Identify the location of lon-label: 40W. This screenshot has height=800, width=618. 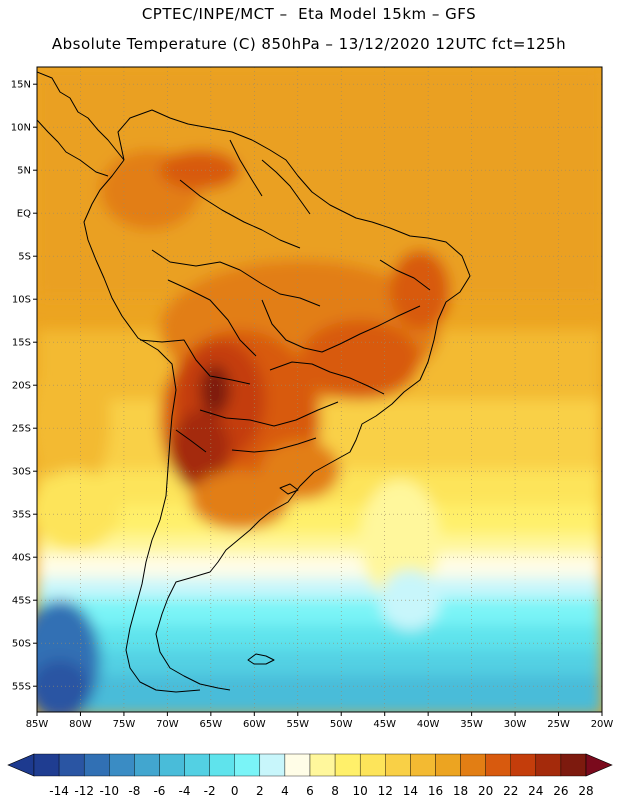
(428, 724).